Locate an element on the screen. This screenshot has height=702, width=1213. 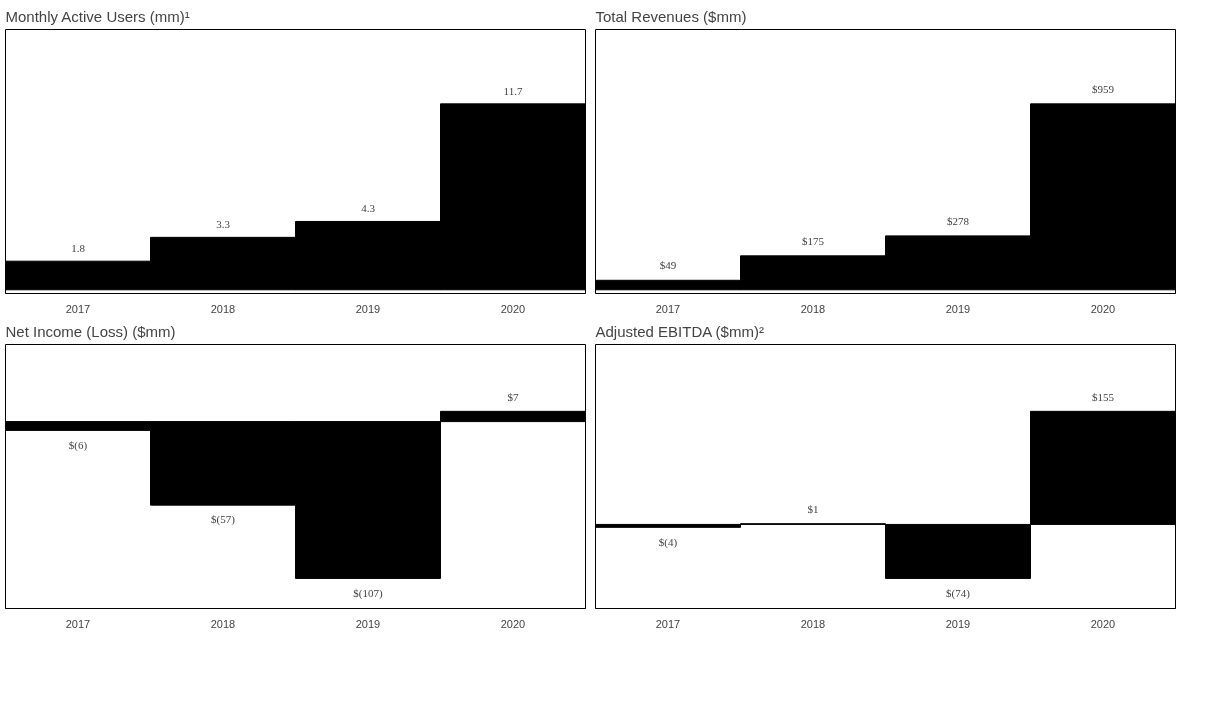
chart-title: Adjusted EBITDA ($mm)² is located at coordinates (679, 331).